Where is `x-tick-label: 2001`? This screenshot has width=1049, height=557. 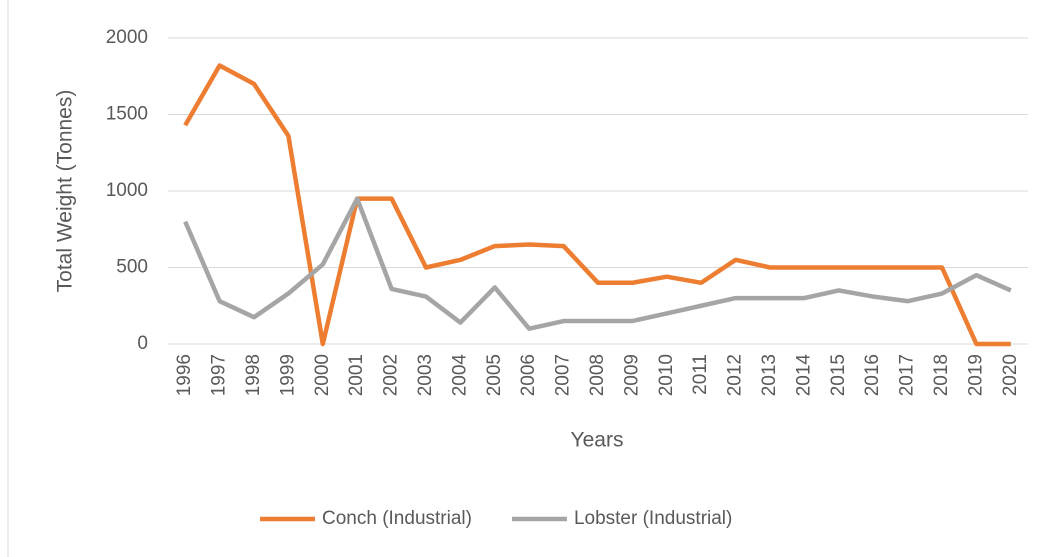
x-tick-label: 2001 is located at coordinates (356, 375).